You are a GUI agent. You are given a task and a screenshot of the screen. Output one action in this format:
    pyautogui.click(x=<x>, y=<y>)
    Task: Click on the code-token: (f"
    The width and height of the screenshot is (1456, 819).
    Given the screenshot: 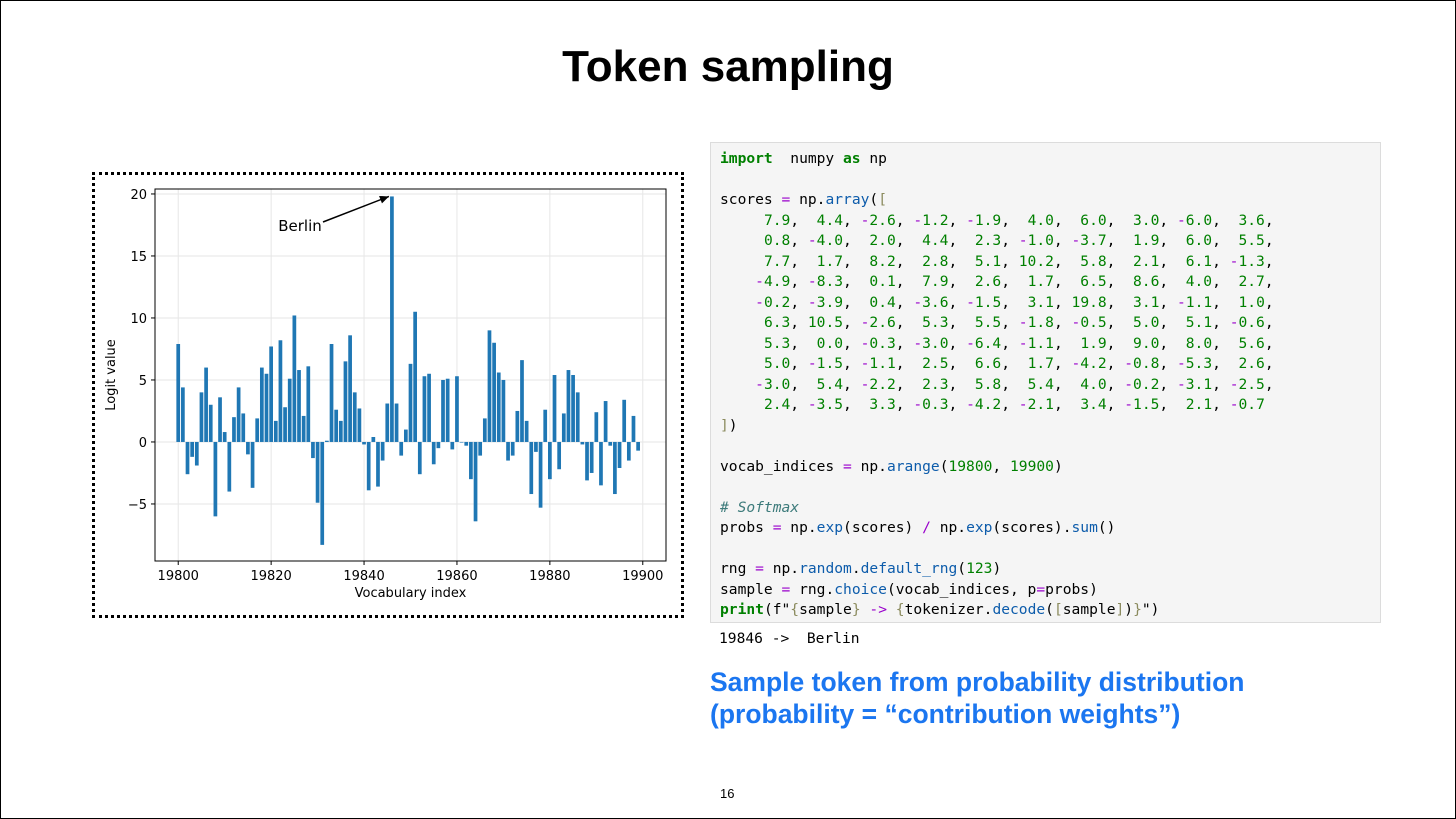 What is the action you would take?
    pyautogui.click(x=777, y=609)
    